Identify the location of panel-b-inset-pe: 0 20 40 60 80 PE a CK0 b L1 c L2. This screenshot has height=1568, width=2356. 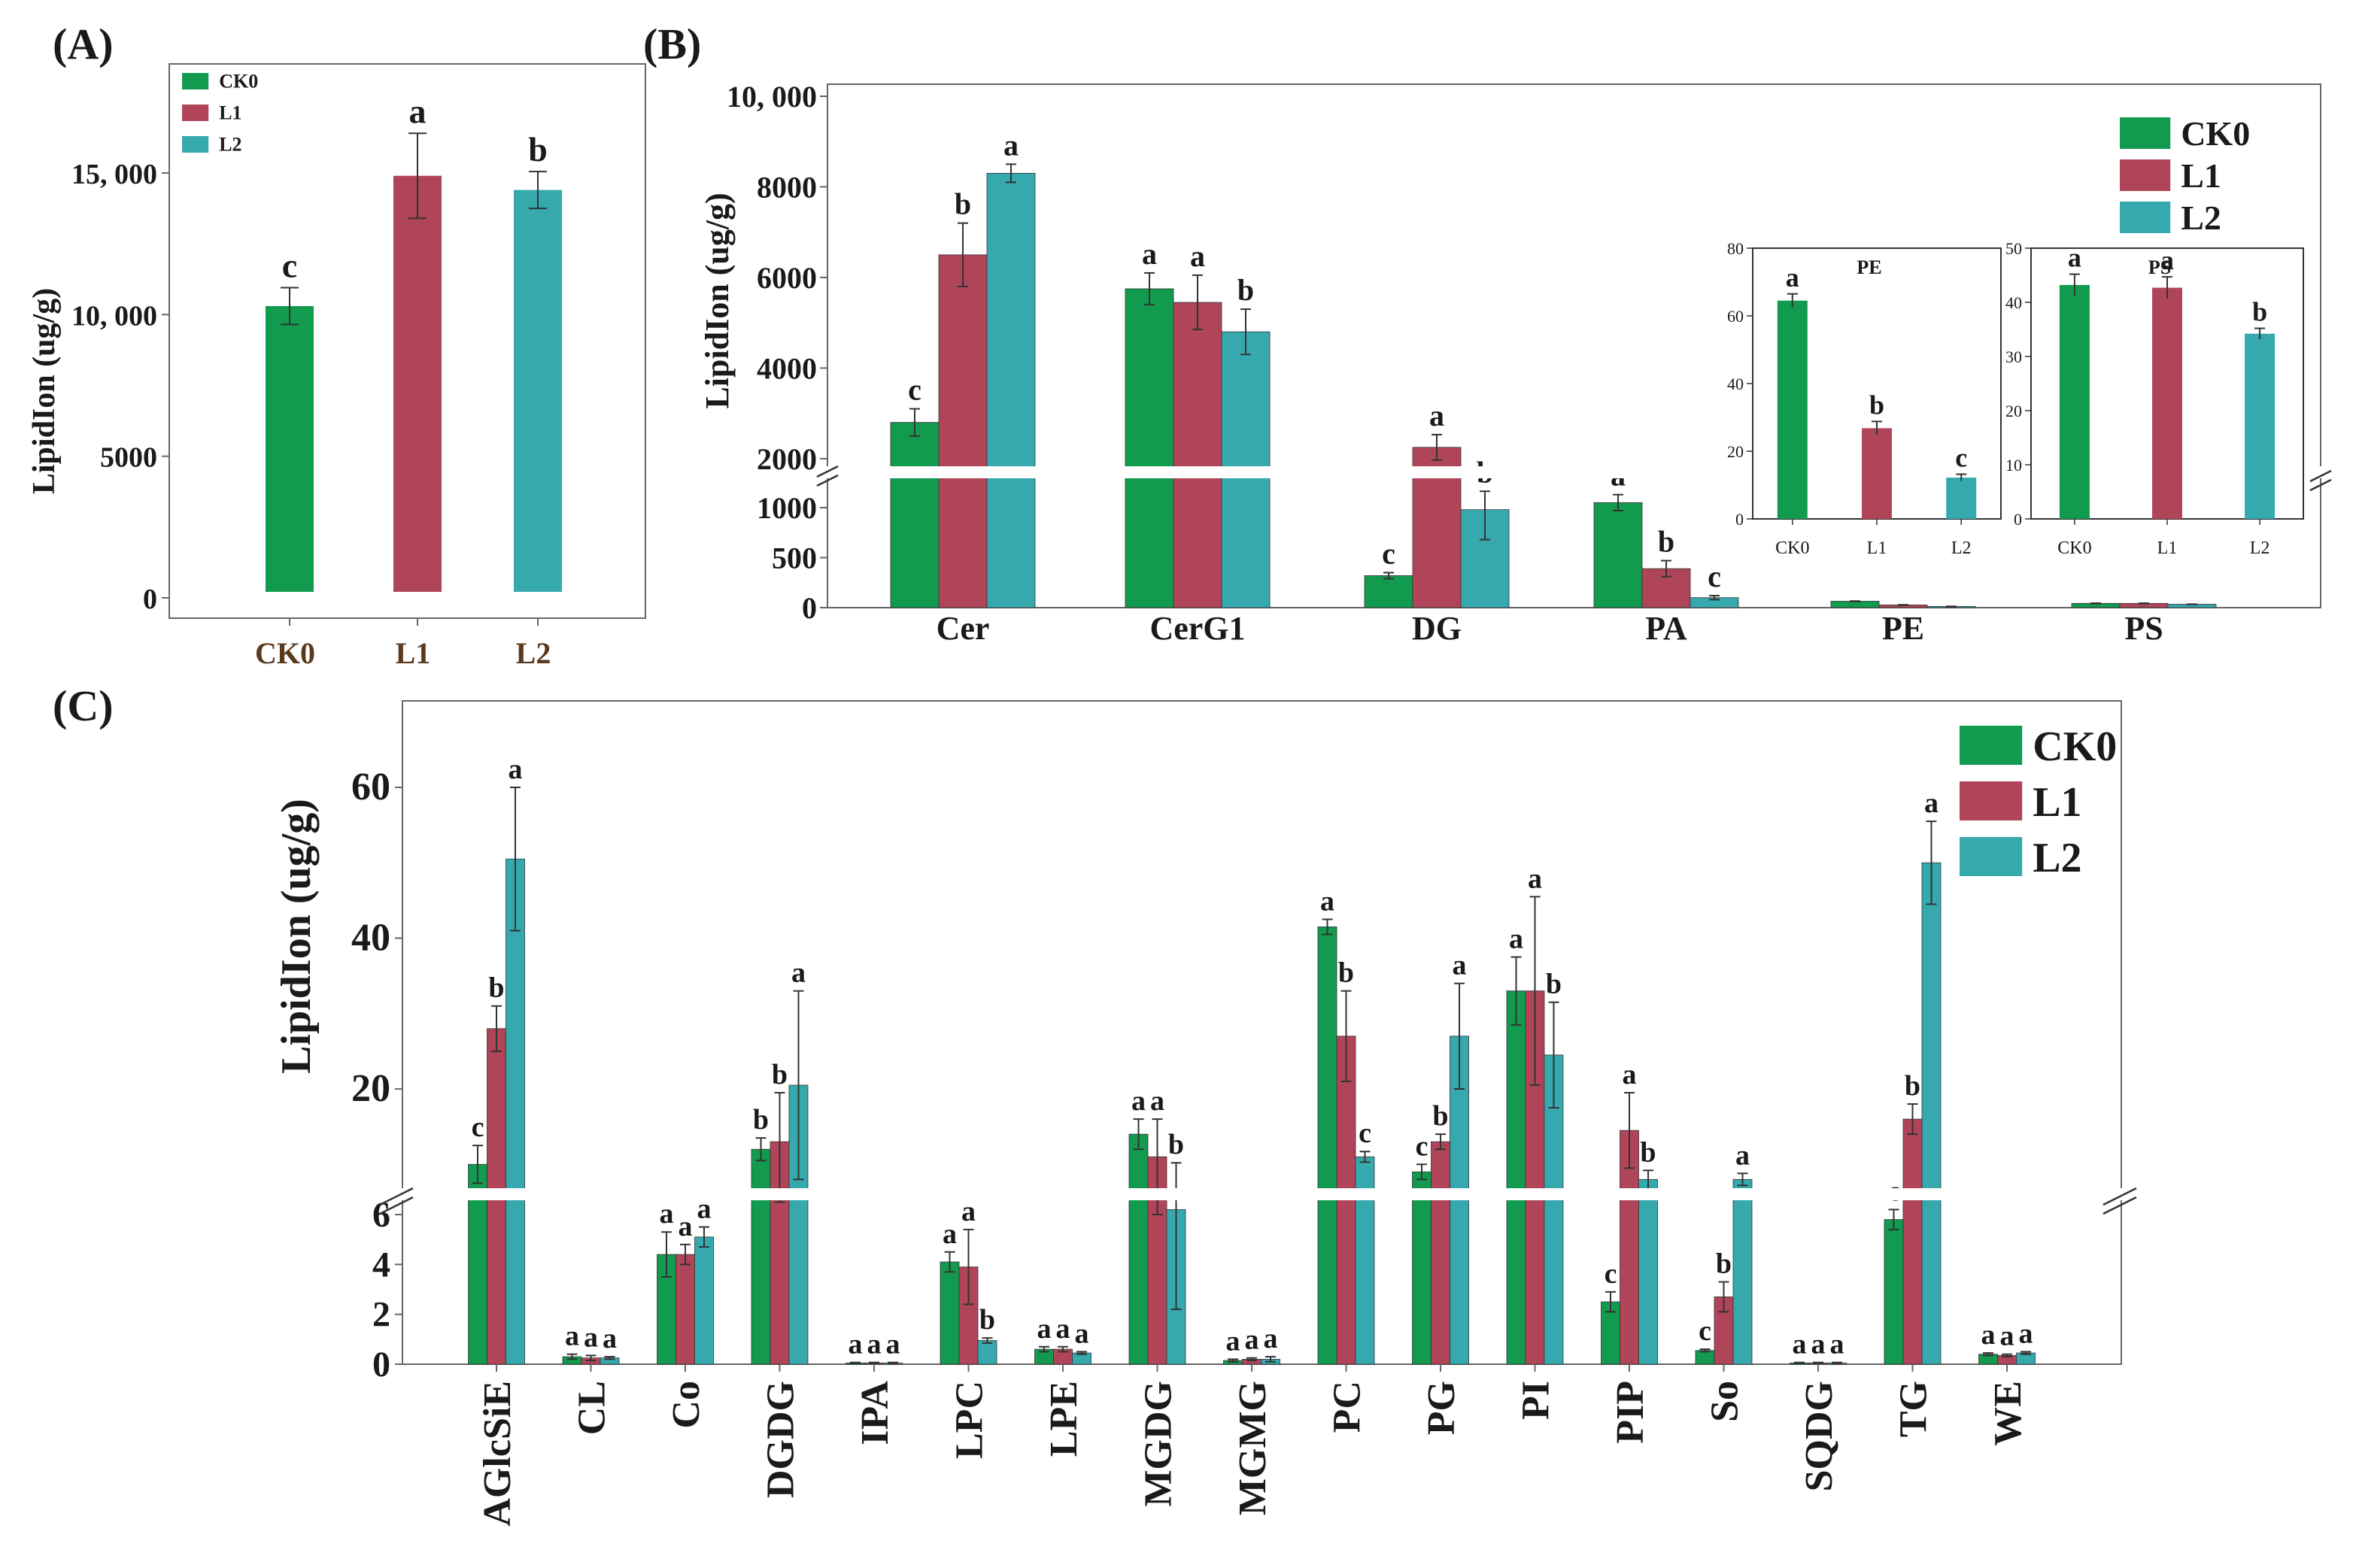
(1864, 398).